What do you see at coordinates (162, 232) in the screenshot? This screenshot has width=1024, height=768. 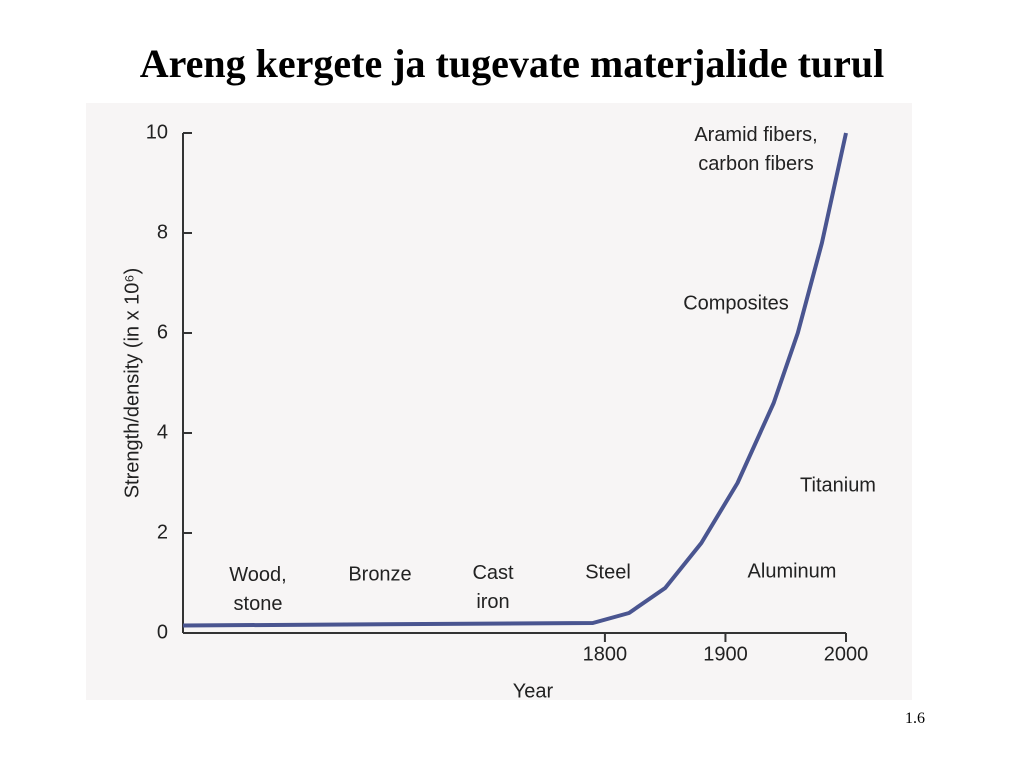 I see `y-tick-label: 8` at bounding box center [162, 232].